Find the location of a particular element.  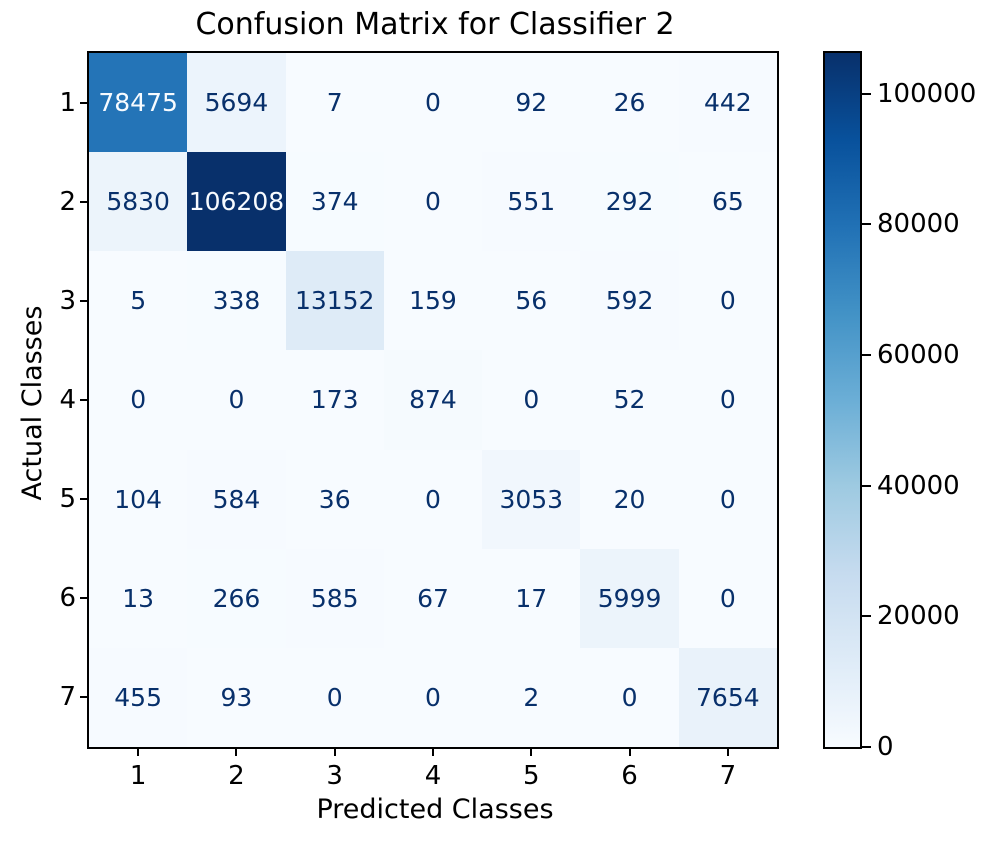

colorbar-tick-label: 100000 is located at coordinates (927, 93).